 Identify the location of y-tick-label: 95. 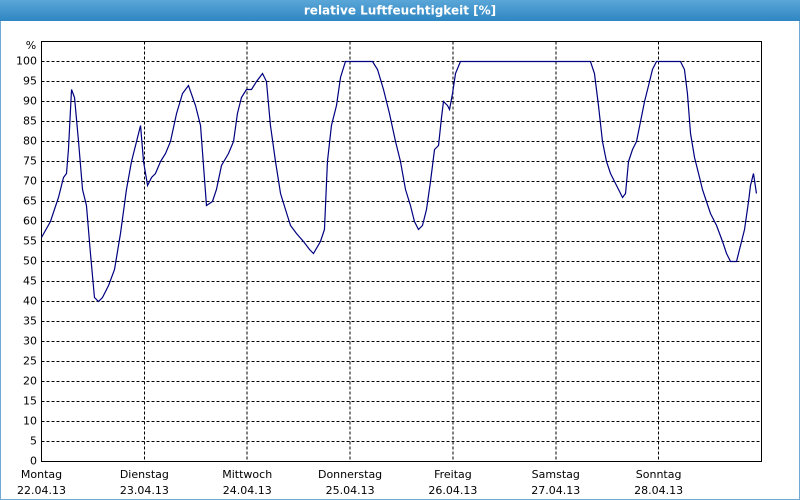
(30, 81).